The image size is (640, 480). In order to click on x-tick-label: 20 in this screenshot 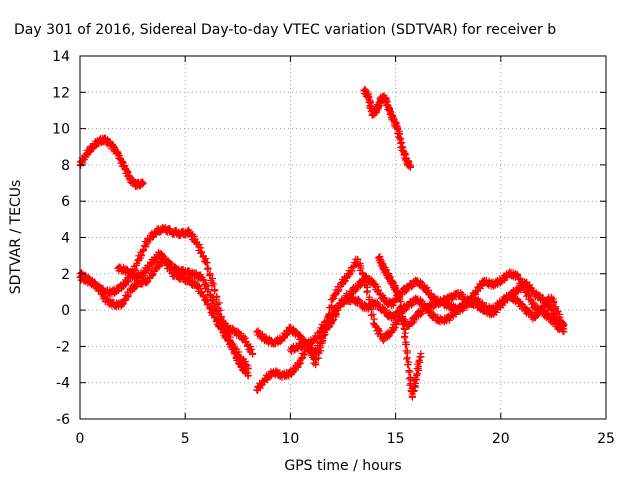, I will do `click(501, 439)`.